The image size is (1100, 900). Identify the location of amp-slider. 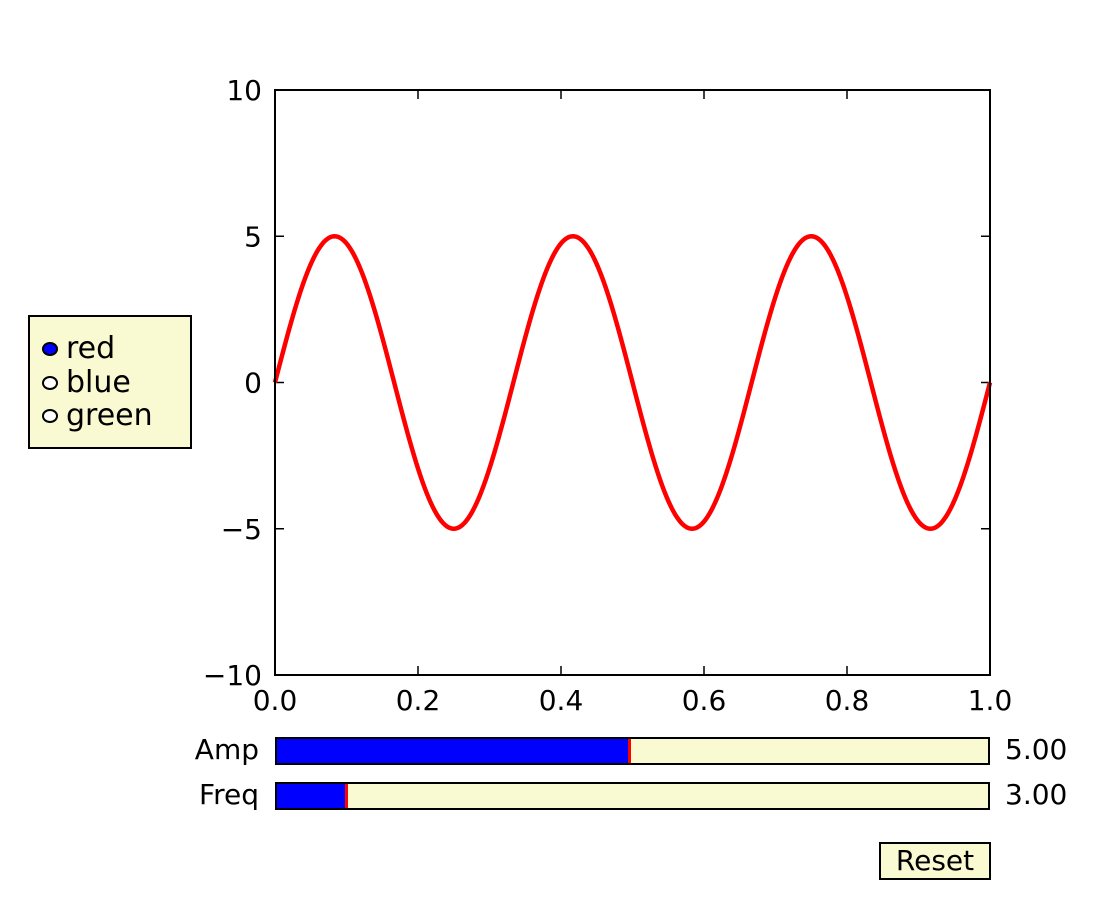
(632, 751).